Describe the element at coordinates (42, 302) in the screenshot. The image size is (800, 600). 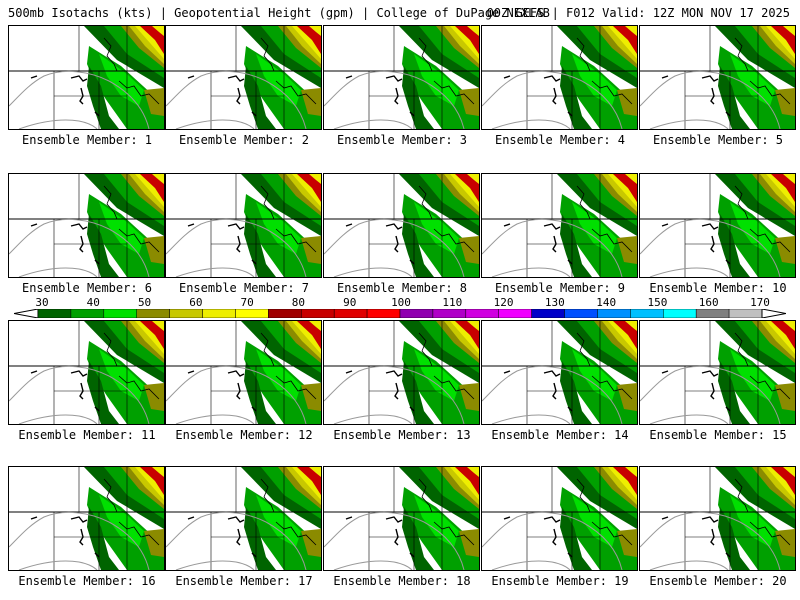
I see `colorbar-tick-label: 30` at that location.